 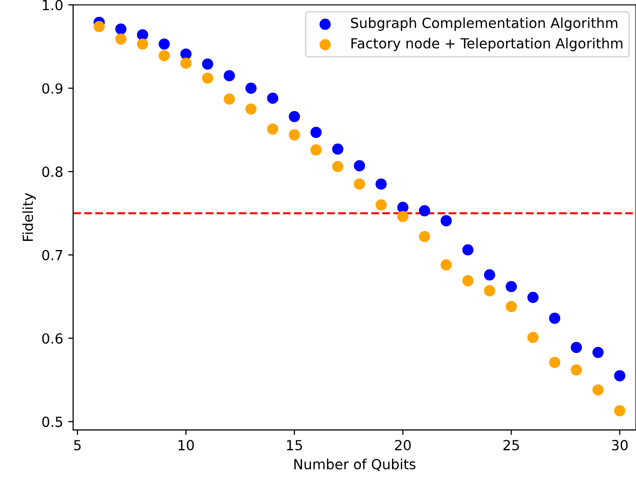 What do you see at coordinates (355, 464) in the screenshot?
I see `x-axis-title: Number of Qubits` at bounding box center [355, 464].